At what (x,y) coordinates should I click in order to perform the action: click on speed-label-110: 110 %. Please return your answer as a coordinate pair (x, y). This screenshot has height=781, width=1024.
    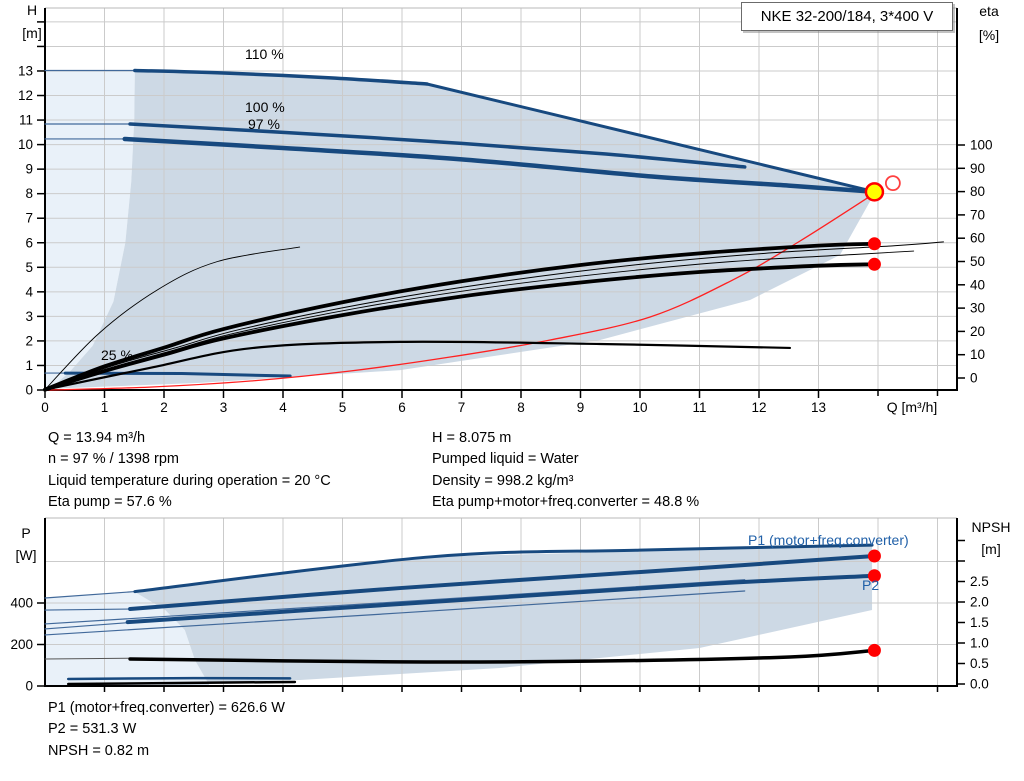
    Looking at the image, I should click on (264, 54).